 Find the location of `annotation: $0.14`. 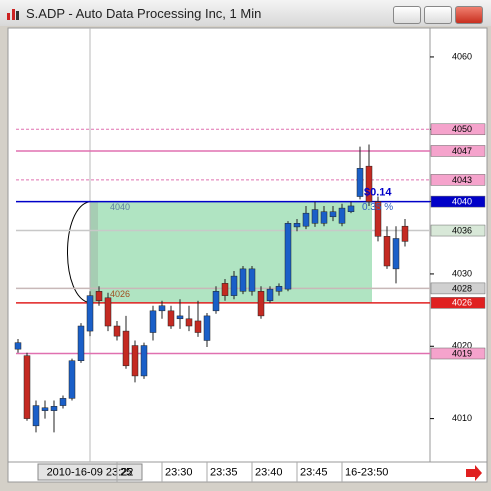

annotation: $0.14 is located at coordinates (378, 193).